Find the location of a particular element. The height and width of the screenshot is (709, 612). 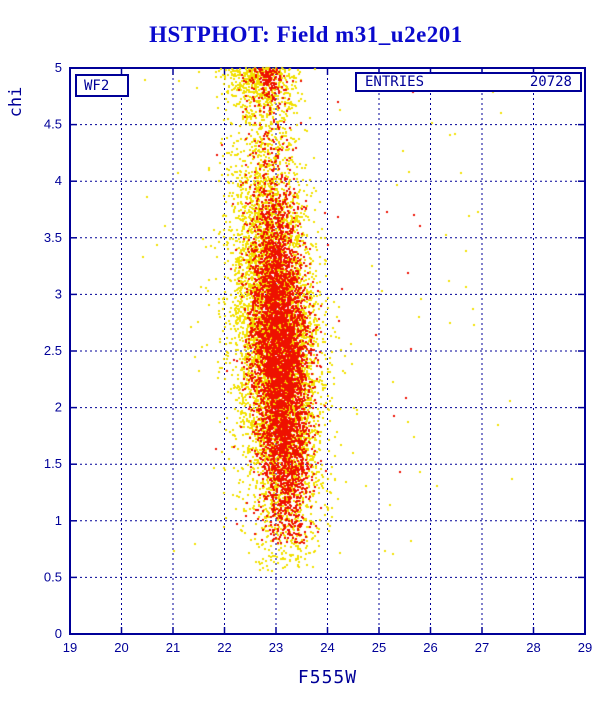

entries-value: 20728 is located at coordinates (550, 82).